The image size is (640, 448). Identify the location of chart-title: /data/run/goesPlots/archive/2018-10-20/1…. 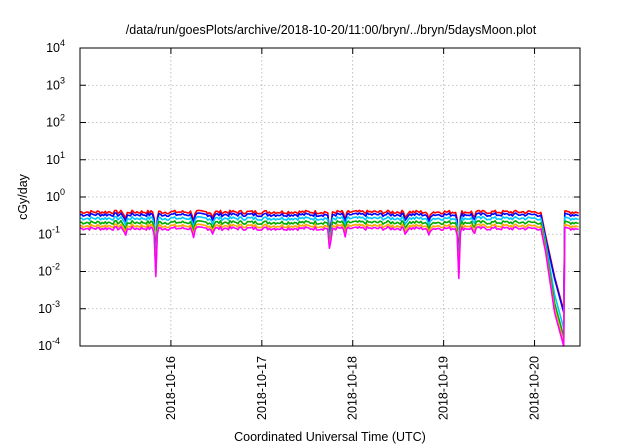
(331, 30).